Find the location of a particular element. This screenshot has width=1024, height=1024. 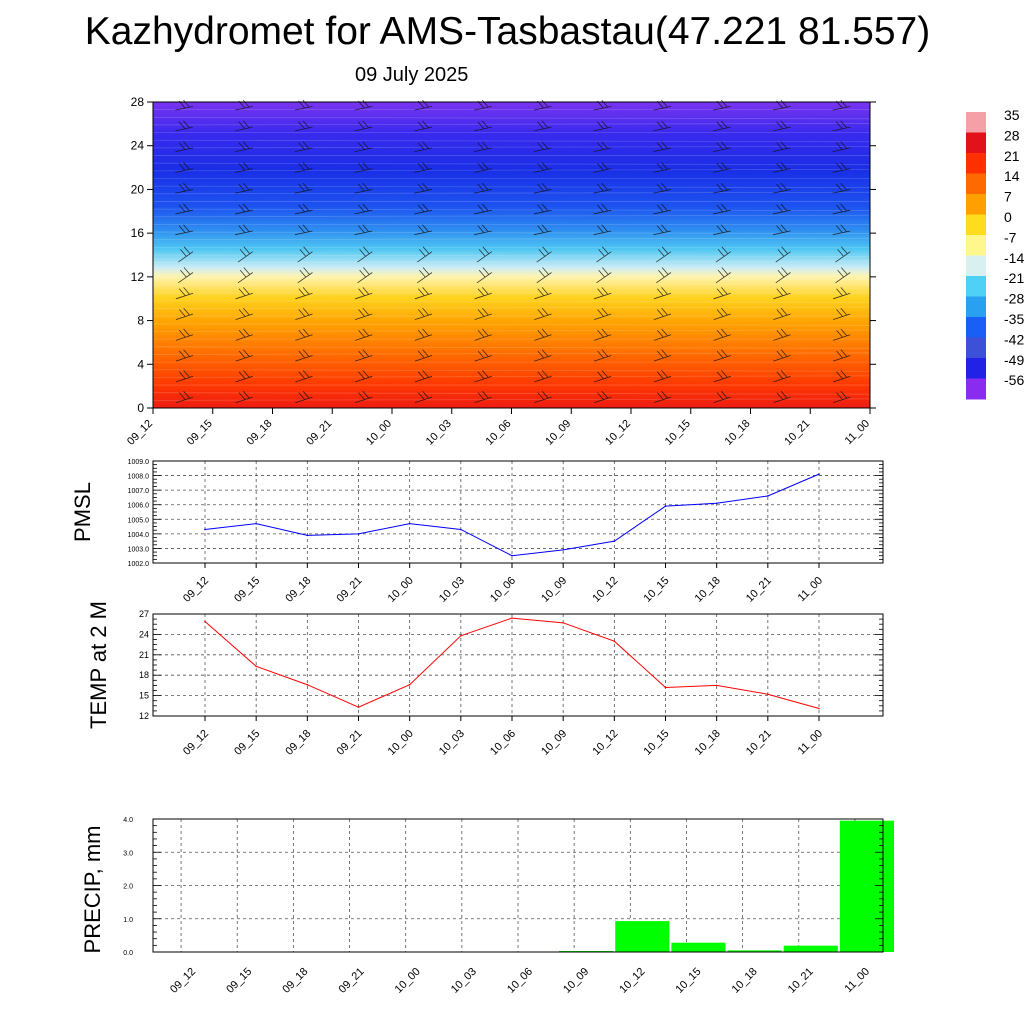

colorbar-label: 0 is located at coordinates (1008, 217).